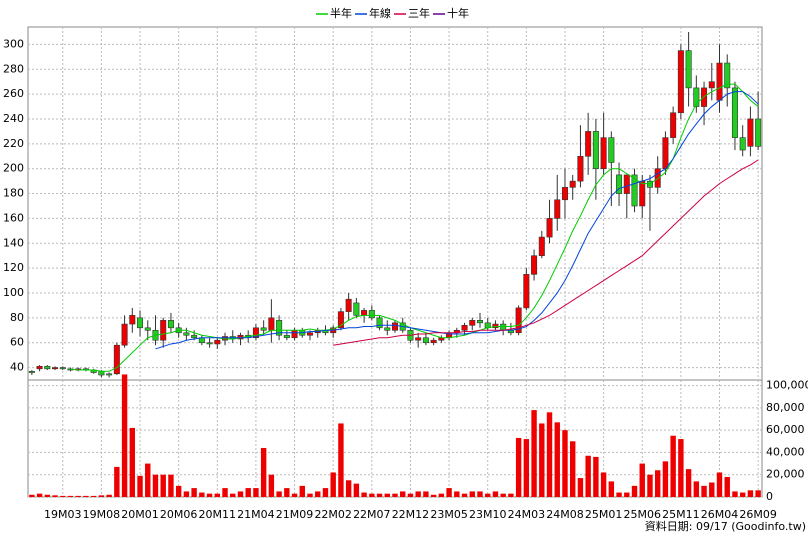 Image resolution: width=808 pixels, height=544 pixels. What do you see at coordinates (17, 342) in the screenshot?
I see `y-tick-label: 60` at bounding box center [17, 342].